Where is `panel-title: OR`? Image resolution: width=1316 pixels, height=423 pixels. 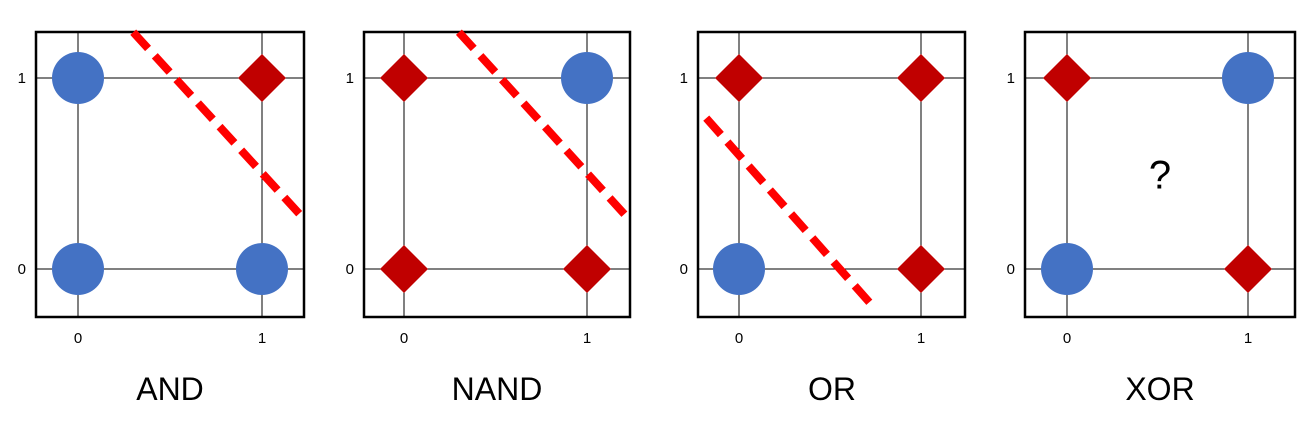 panel-title: OR is located at coordinates (832, 389).